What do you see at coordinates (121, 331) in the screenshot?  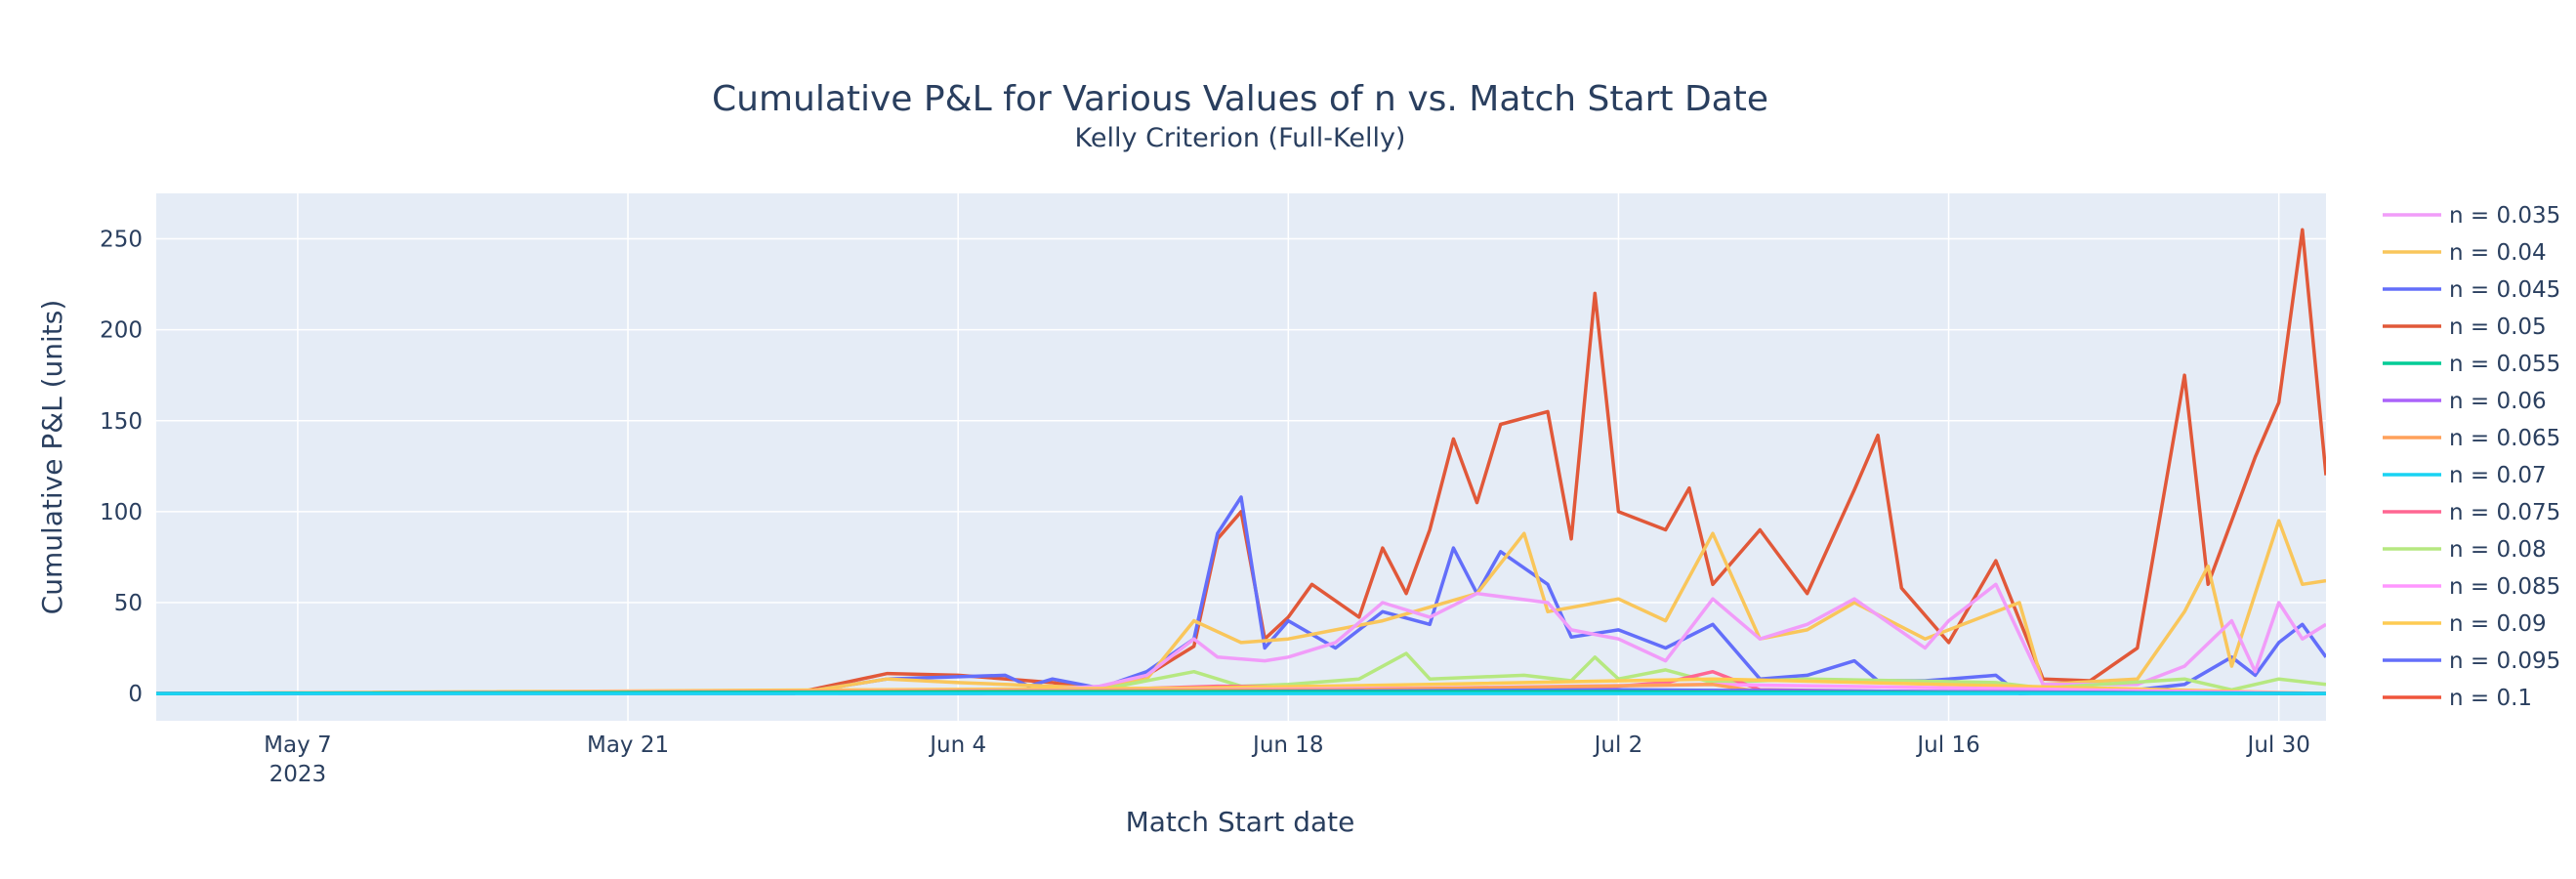 I see `y-tick-label: 200` at bounding box center [121, 331].